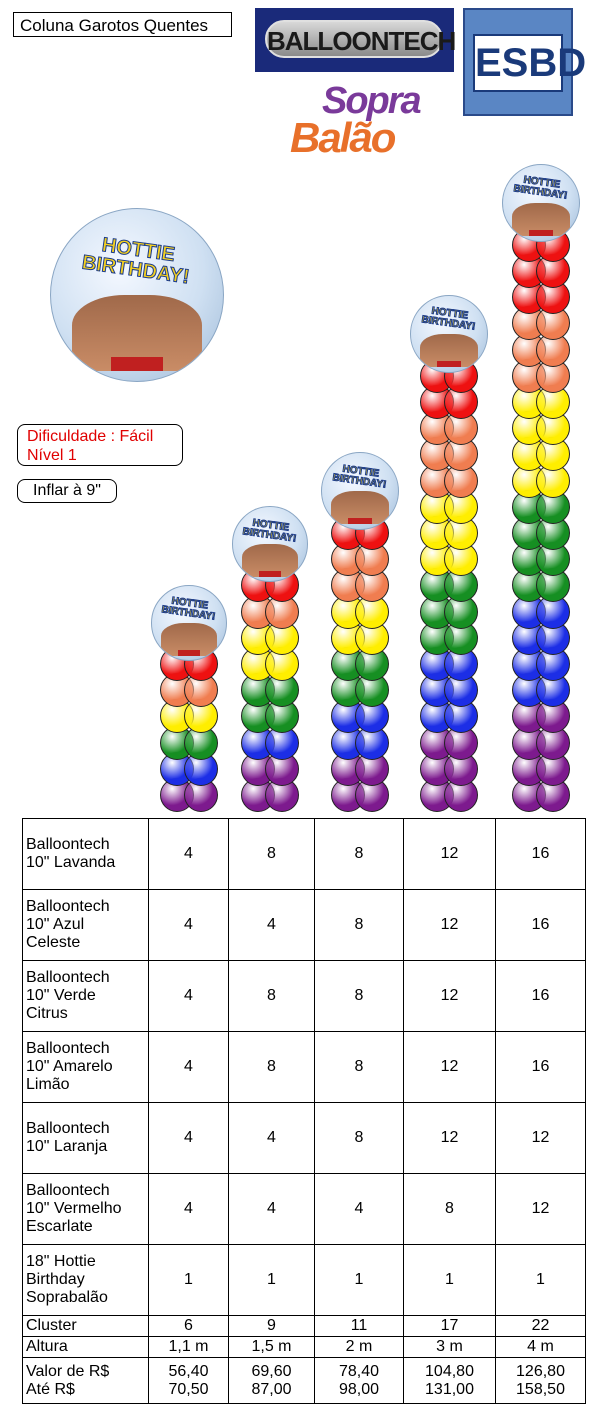  What do you see at coordinates (540, 1347) in the screenshot?
I see `table-cell: 4 m` at bounding box center [540, 1347].